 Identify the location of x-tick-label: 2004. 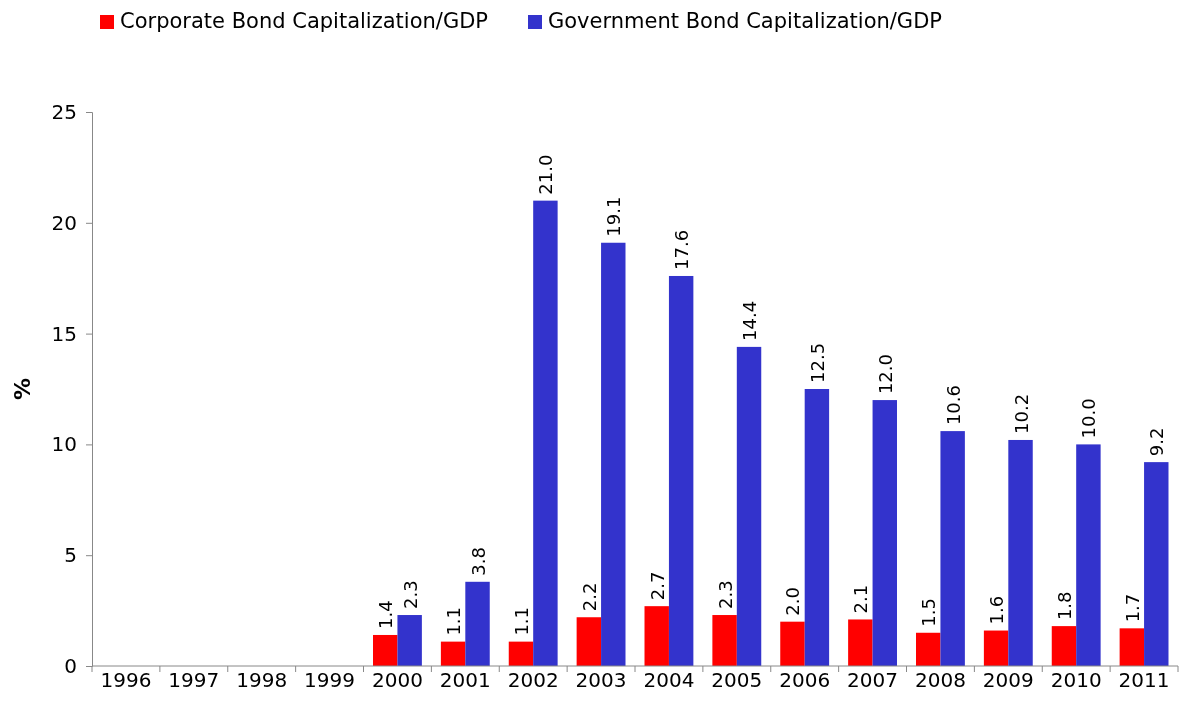
(669, 680).